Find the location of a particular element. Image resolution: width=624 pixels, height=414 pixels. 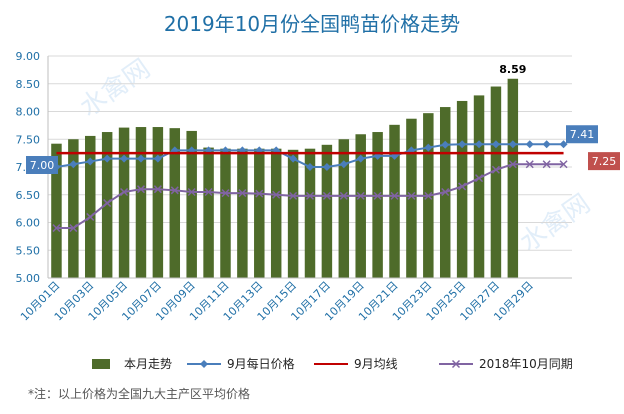

y-tick-label: 8.00 is located at coordinates (28, 112).